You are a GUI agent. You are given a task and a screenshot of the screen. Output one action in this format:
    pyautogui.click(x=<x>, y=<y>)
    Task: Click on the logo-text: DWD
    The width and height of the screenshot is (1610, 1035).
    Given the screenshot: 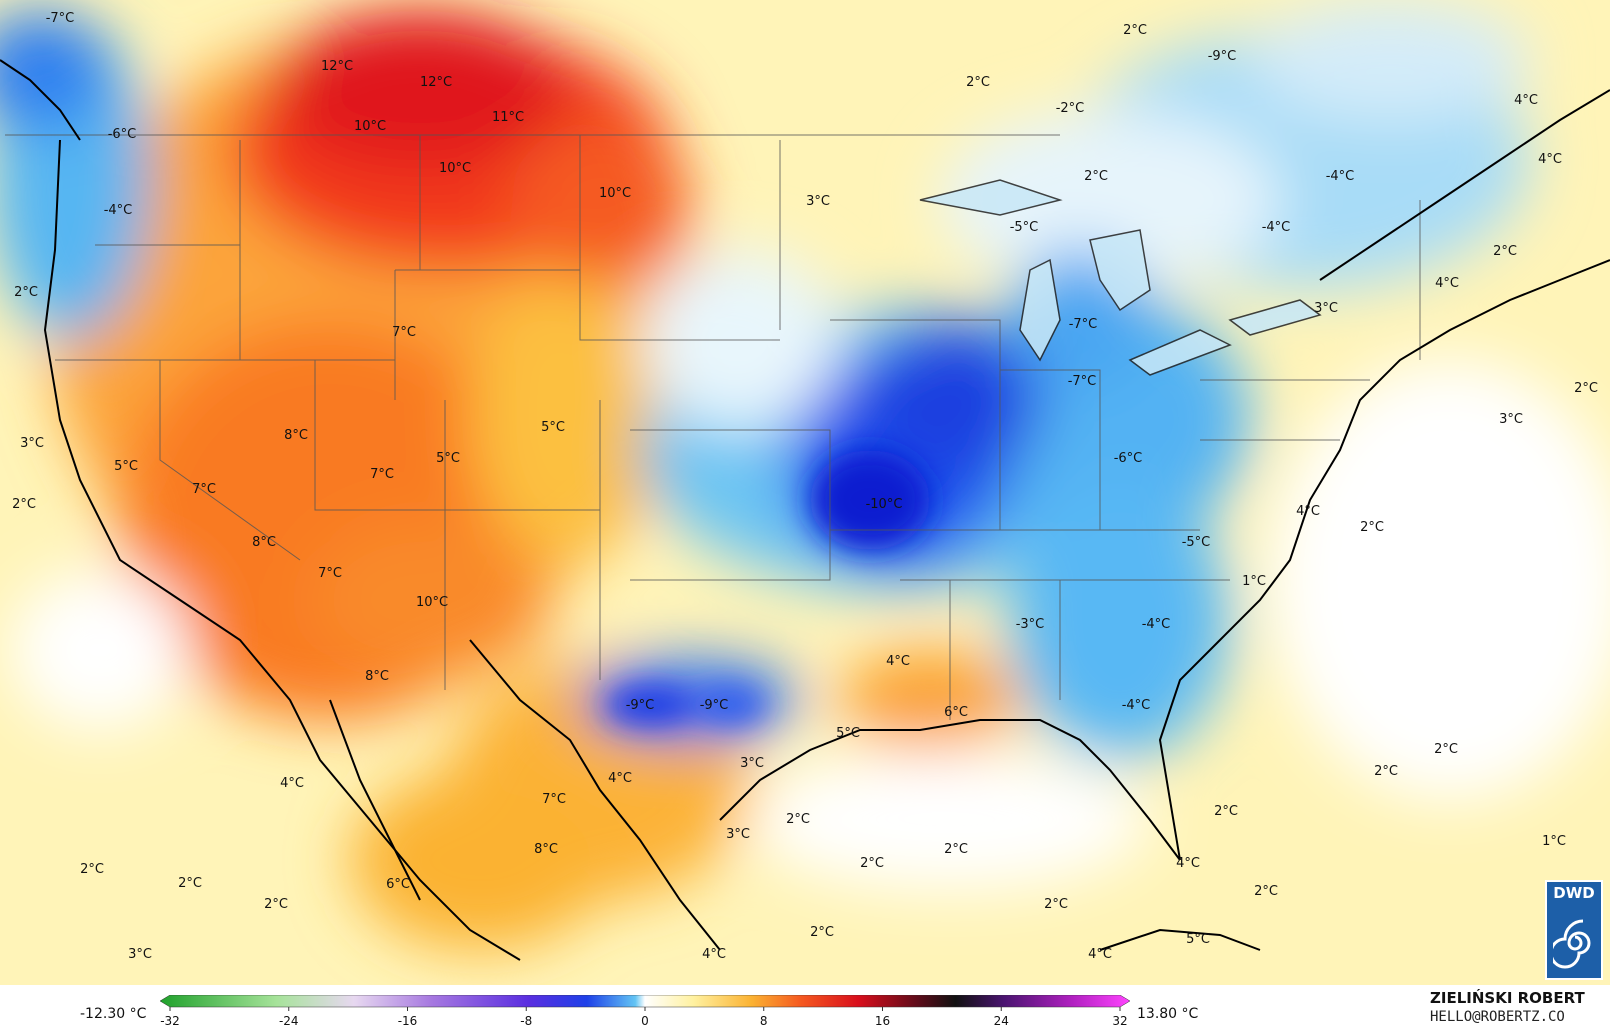 What is the action you would take?
    pyautogui.click(x=1574, y=893)
    